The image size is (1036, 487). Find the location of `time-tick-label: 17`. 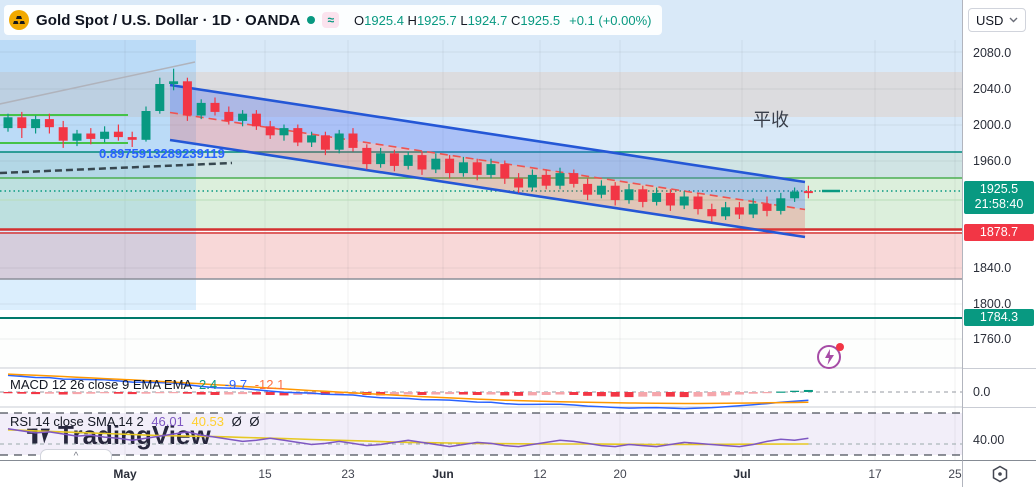

time-tick-label: 17 is located at coordinates (875, 474).